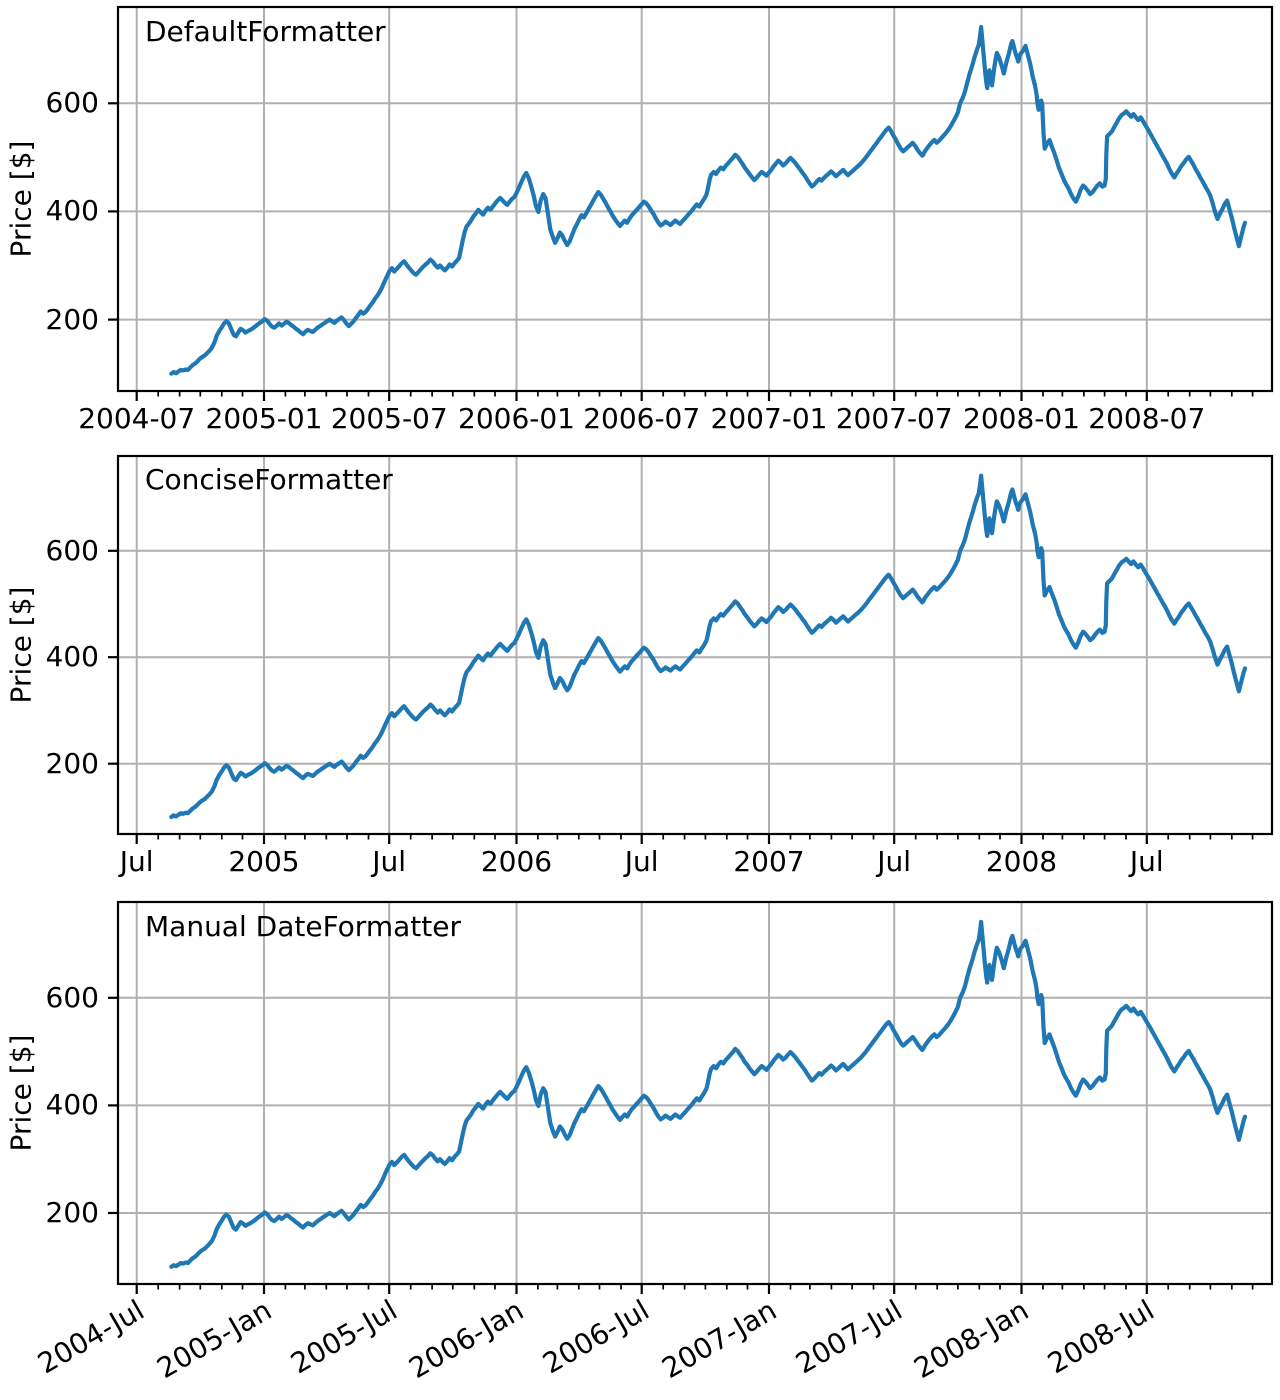 Image resolution: width=1280 pixels, height=1400 pixels. What do you see at coordinates (264, 418) in the screenshot?
I see `x-tick-label: 2005-01` at bounding box center [264, 418].